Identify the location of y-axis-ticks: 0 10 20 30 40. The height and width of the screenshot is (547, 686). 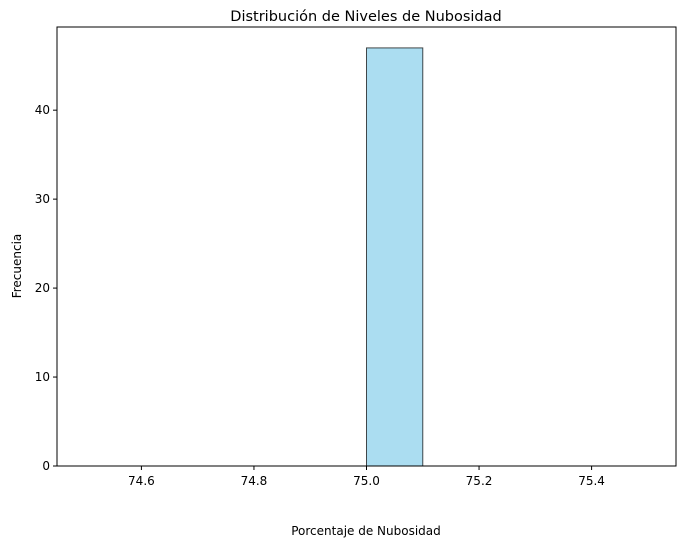
(46, 288).